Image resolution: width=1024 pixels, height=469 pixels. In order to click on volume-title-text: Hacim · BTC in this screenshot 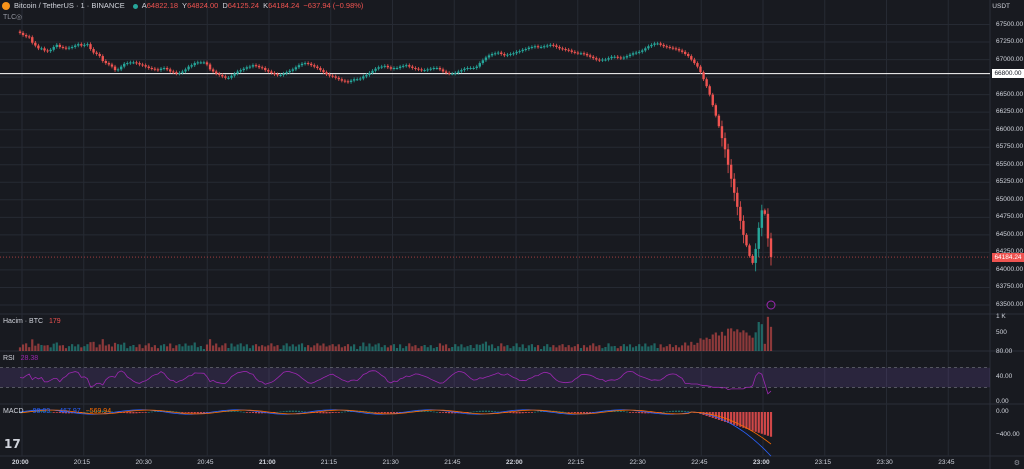, I will do `click(23, 321)`.